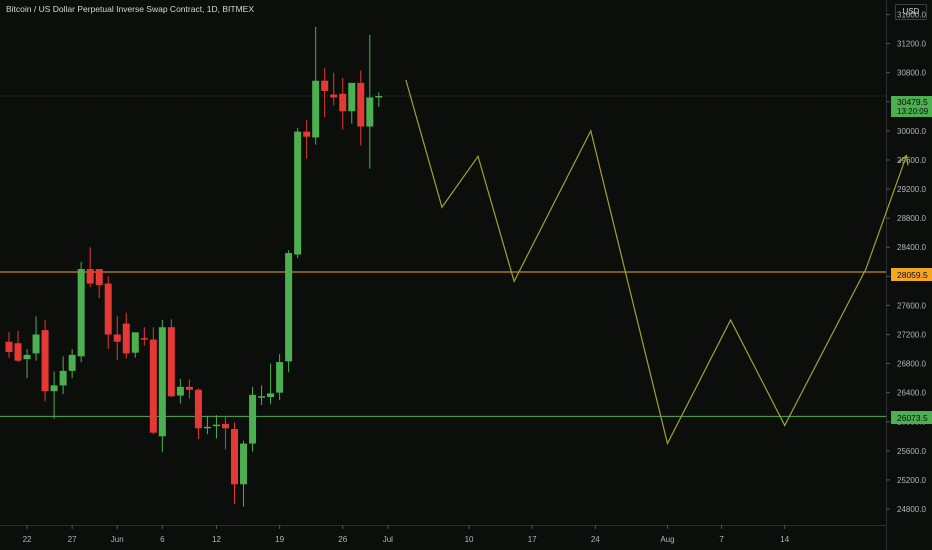 The width and height of the screenshot is (932, 550). I want to click on price-tick-label: 25200.0, so click(911, 480).